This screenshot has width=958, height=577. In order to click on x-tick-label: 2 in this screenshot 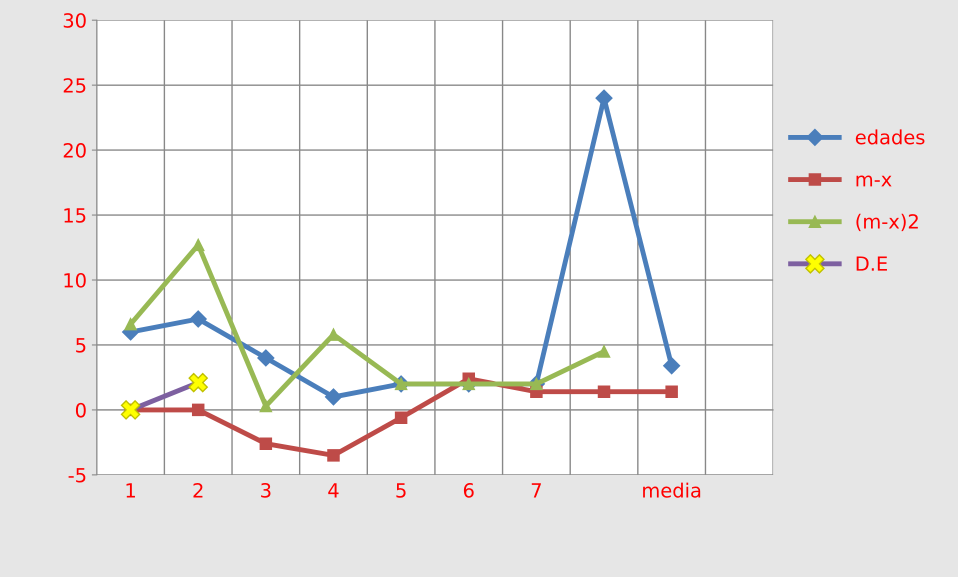, I will do `click(197, 490)`.